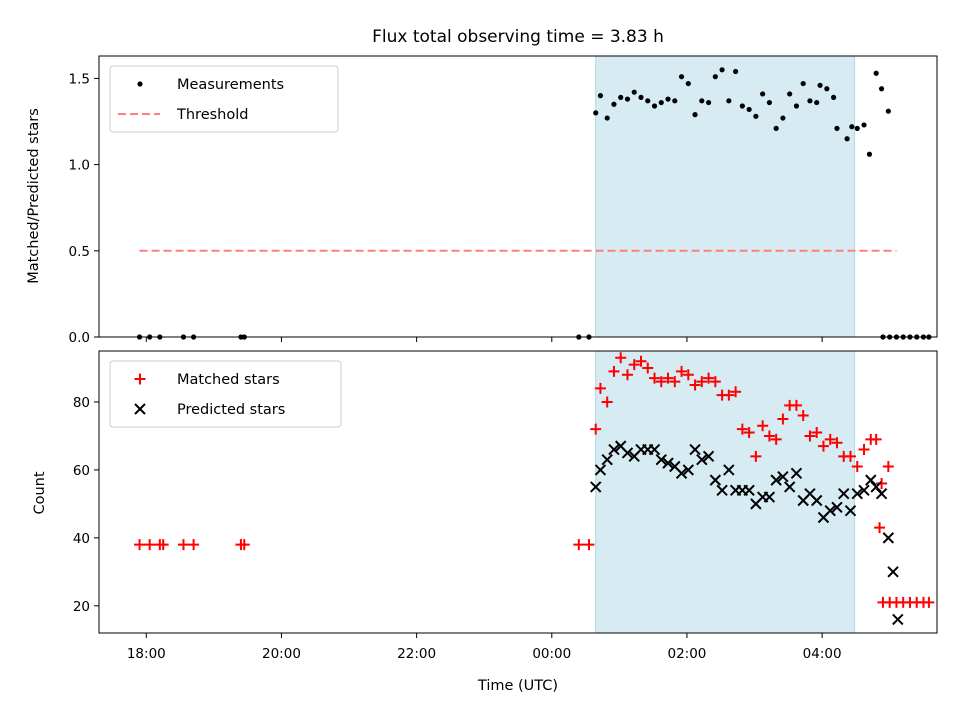  Describe the element at coordinates (81, 403) in the screenshot. I see `bottom-y-tick-label-3: 80` at that location.